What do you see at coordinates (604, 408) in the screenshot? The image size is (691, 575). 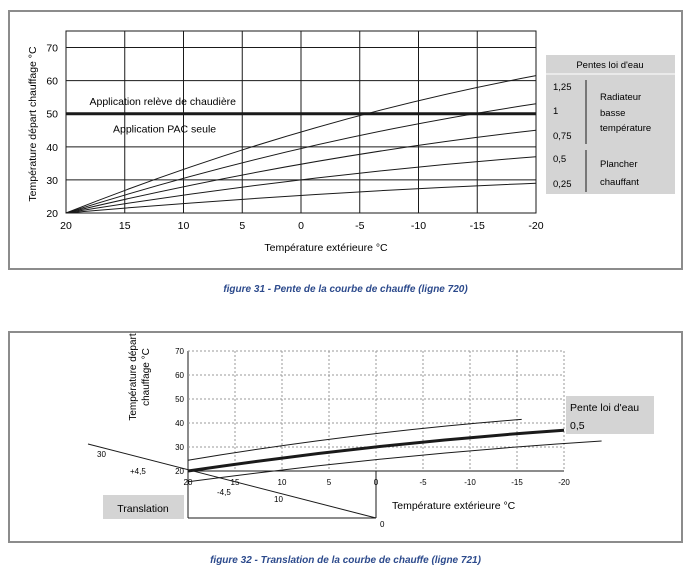 I see `legend-title: Pente loi d'eau` at bounding box center [604, 408].